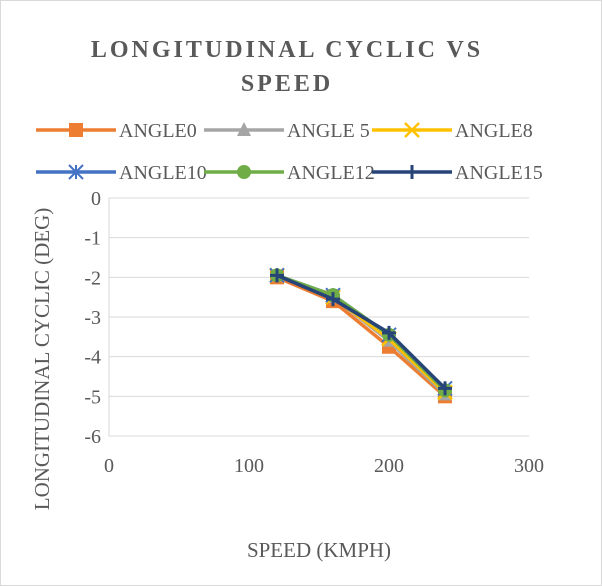 The image size is (602, 586). What do you see at coordinates (92, 278) in the screenshot?
I see `y-tick-label: -2` at bounding box center [92, 278].